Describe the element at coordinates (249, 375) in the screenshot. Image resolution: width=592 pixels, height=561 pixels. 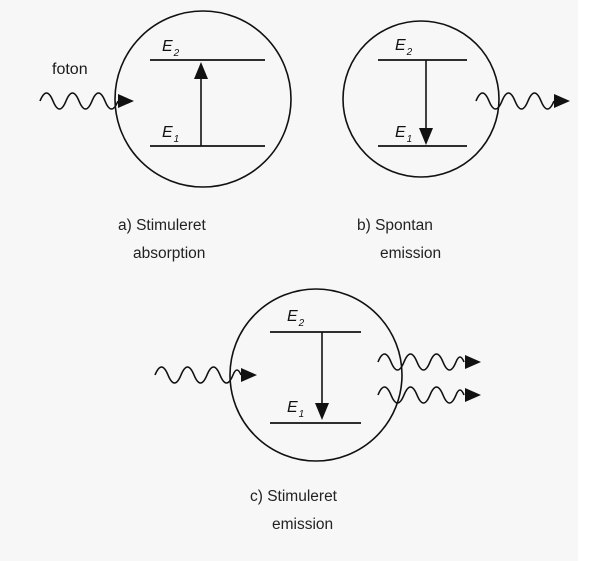
I see `incoming-photon-arrowhead-c` at that location.